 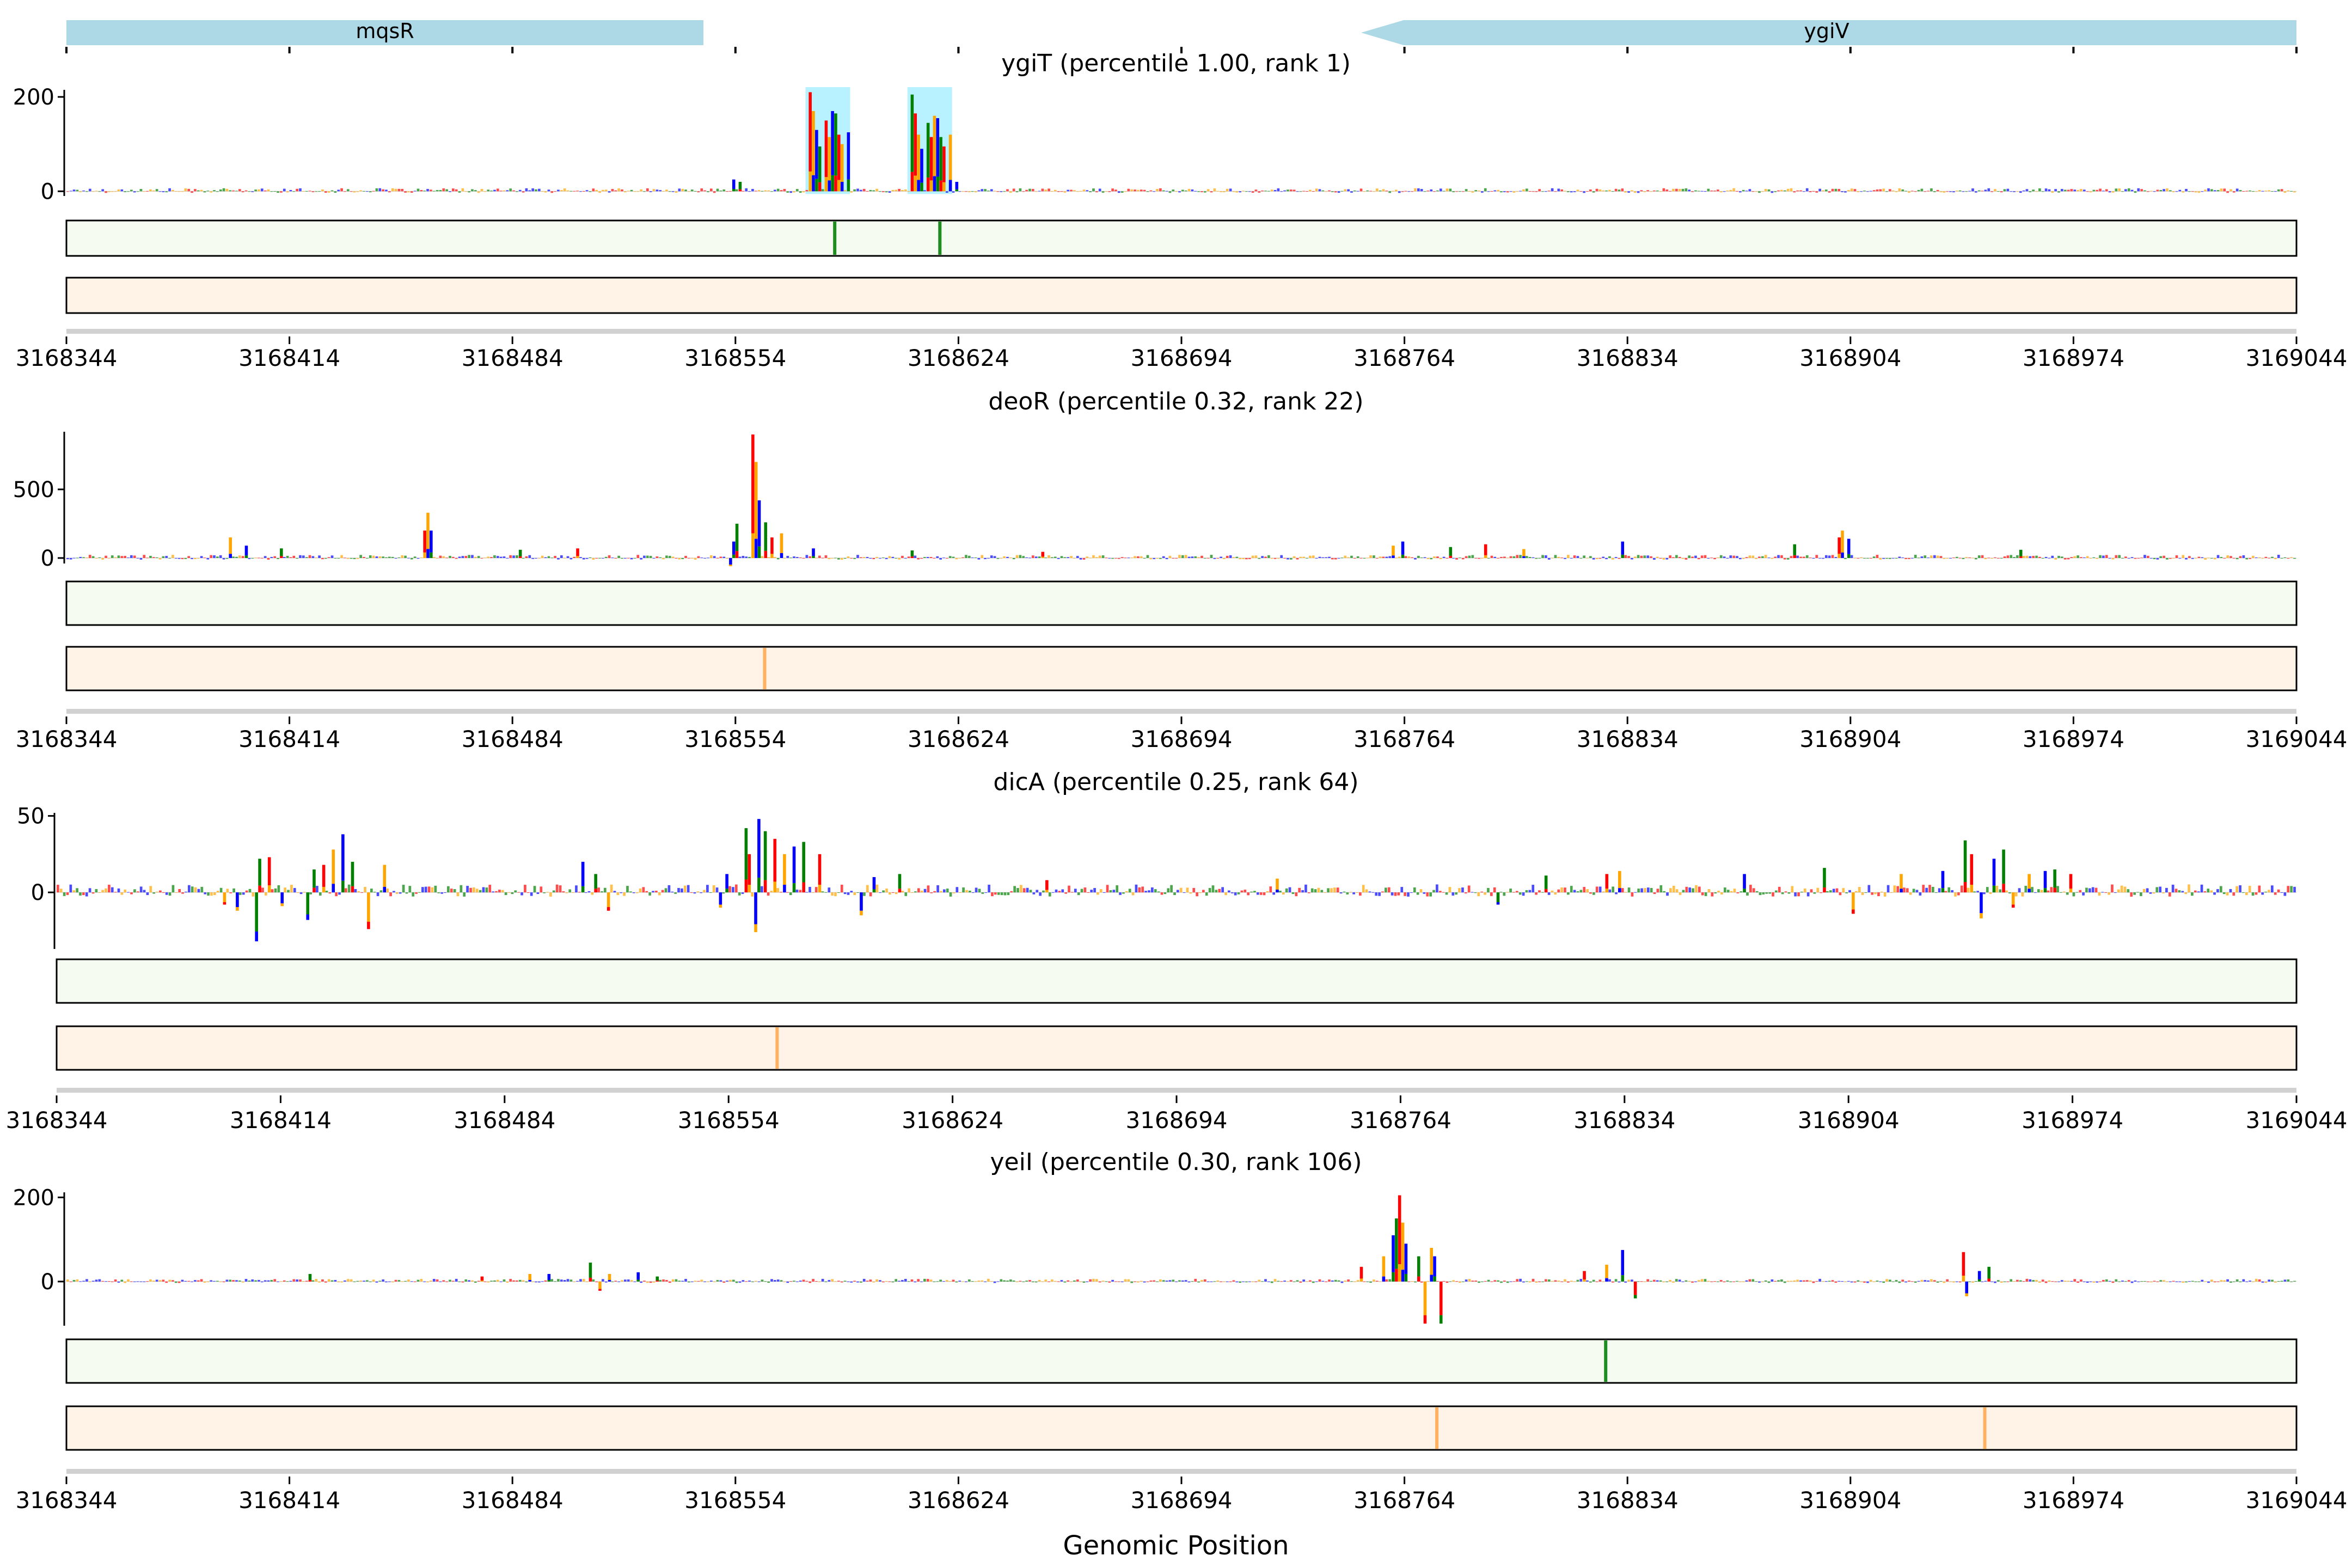 I want to click on panel-title: ygiT (percentile 1.00, rank 1), so click(x=1176, y=63).